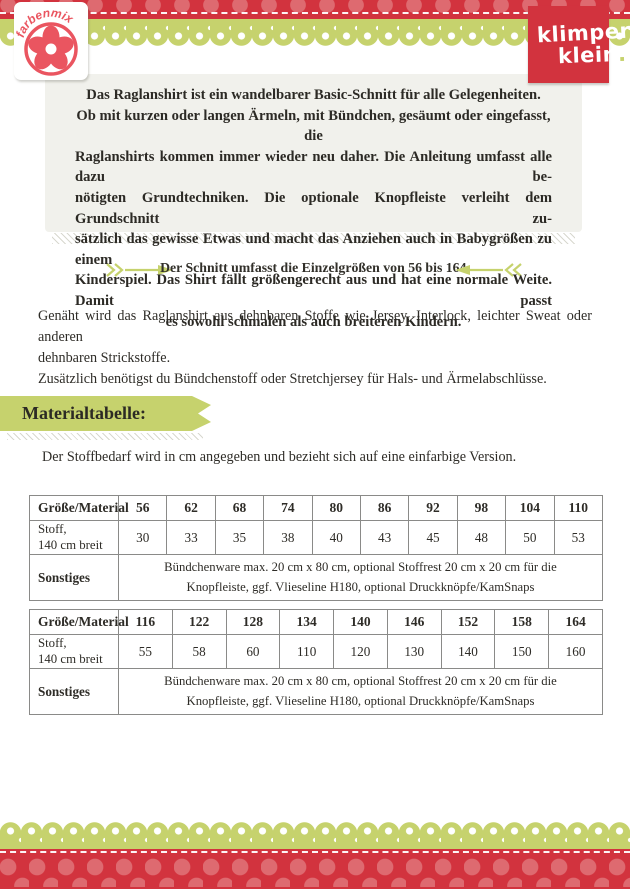 The height and width of the screenshot is (889, 630). I want to click on stoff-value-cell: 150, so click(522, 651).